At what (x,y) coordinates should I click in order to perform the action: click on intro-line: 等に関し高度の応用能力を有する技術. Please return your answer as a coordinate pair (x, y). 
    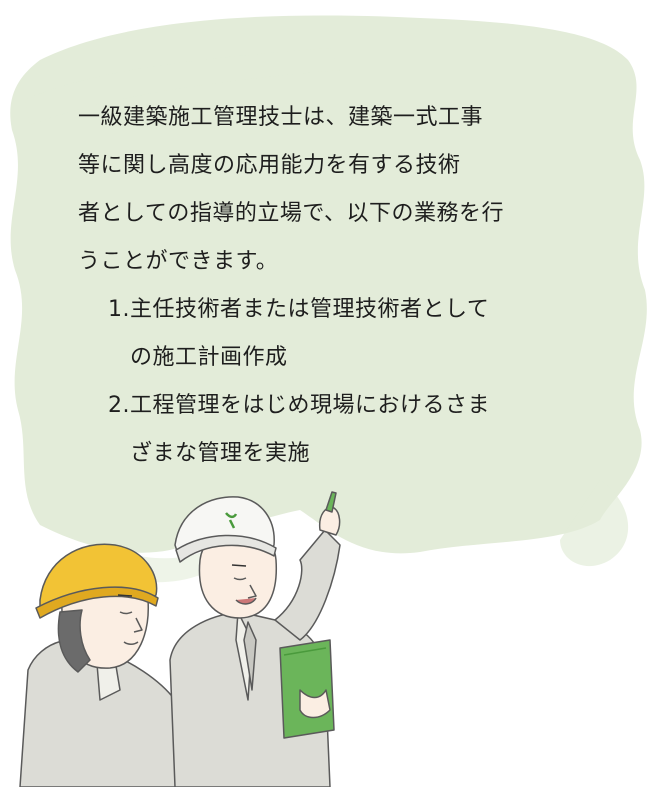
    Looking at the image, I should click on (269, 165).